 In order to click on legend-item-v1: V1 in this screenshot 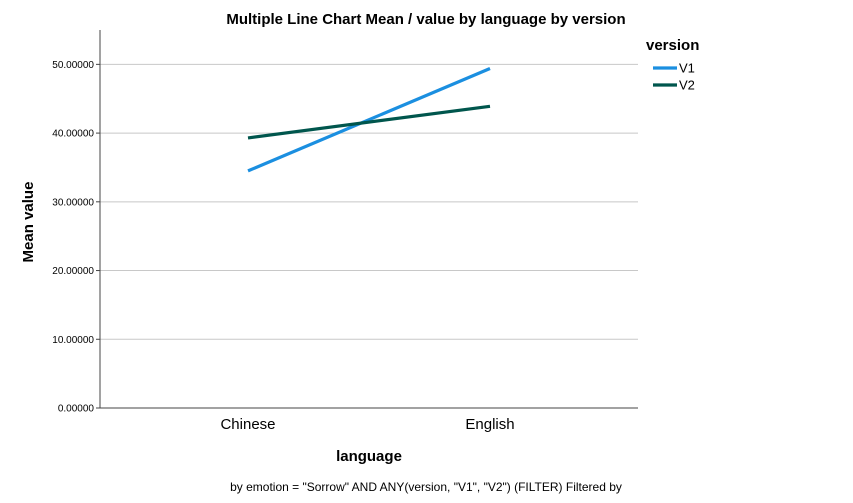, I will do `click(674, 68)`.